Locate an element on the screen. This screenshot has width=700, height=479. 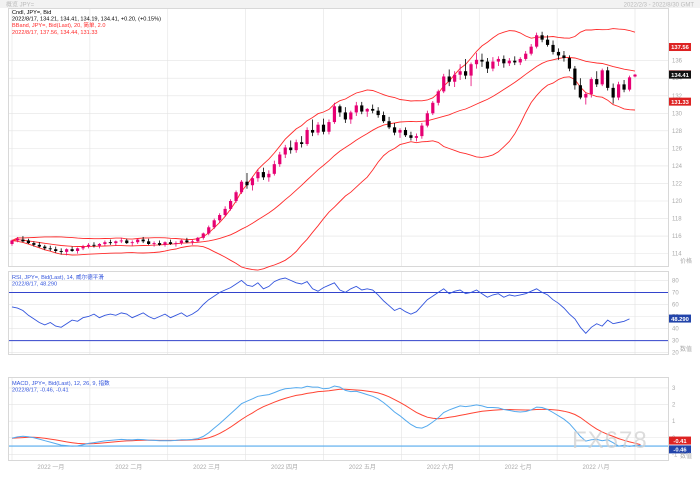
y-tick-label: 122 is located at coordinates (677, 184).